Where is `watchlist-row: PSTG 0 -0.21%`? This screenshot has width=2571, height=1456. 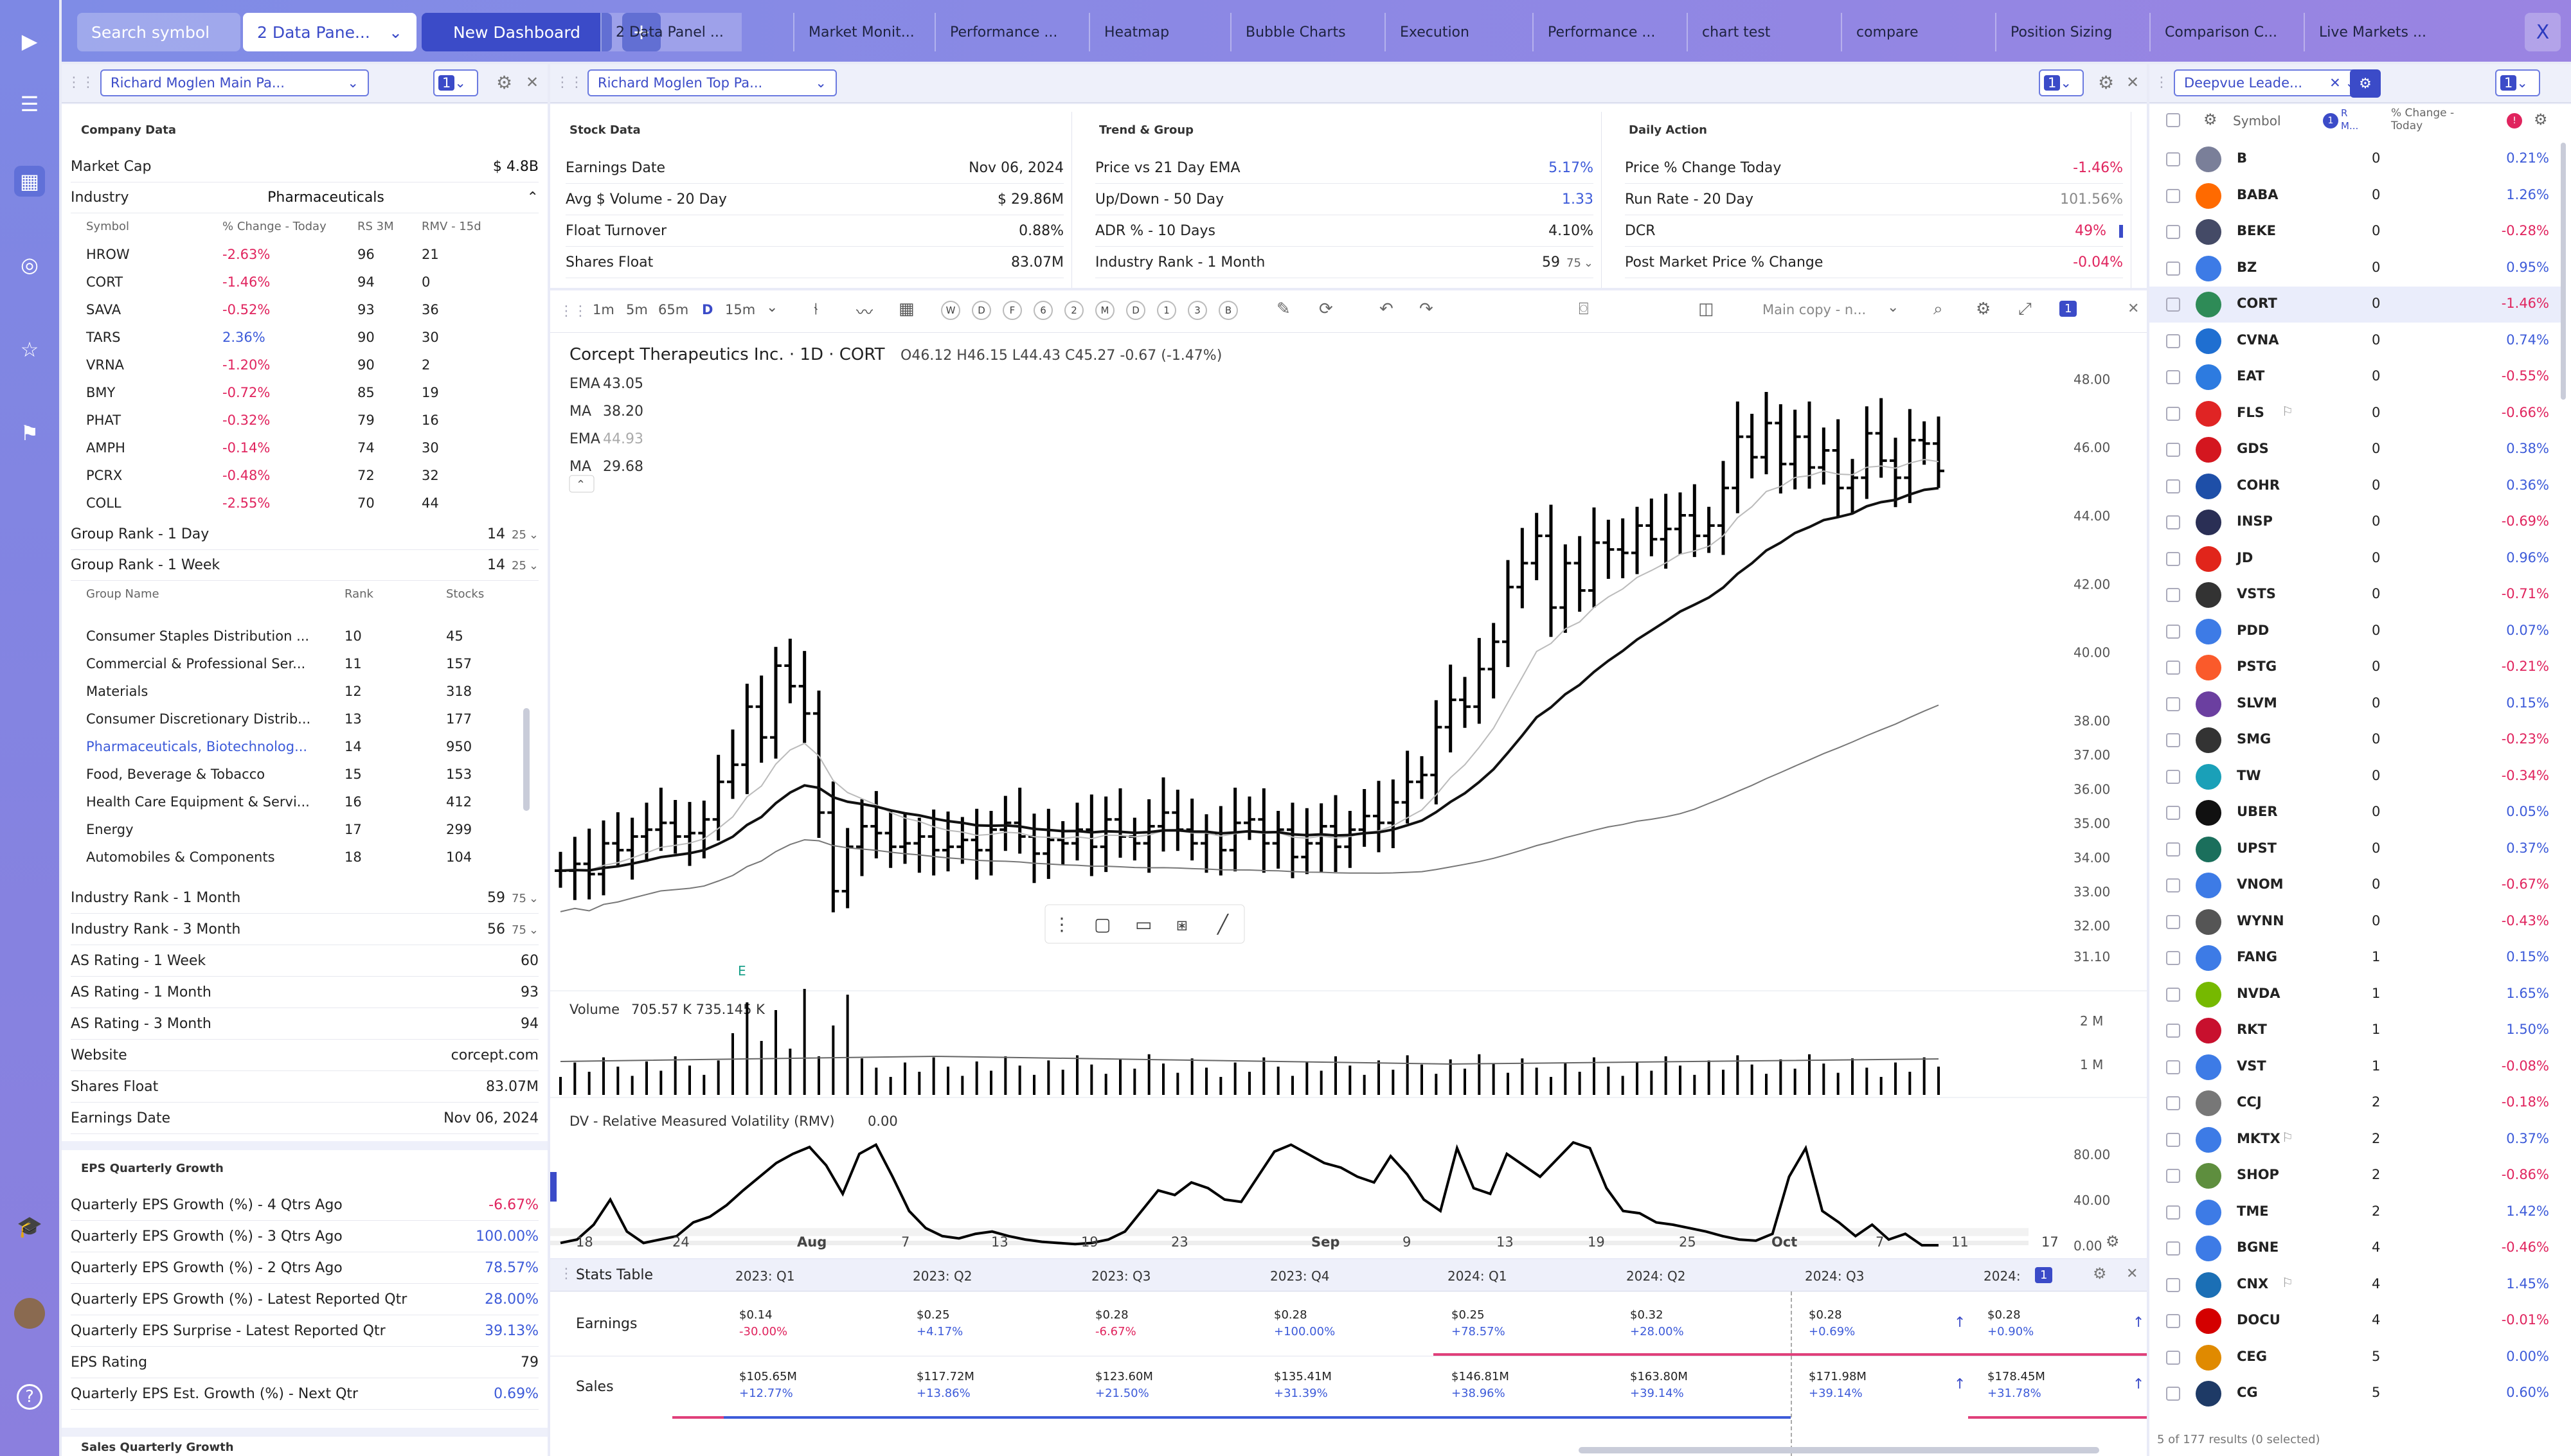
watchlist-row: PSTG 0 -0.21% is located at coordinates (2356, 668).